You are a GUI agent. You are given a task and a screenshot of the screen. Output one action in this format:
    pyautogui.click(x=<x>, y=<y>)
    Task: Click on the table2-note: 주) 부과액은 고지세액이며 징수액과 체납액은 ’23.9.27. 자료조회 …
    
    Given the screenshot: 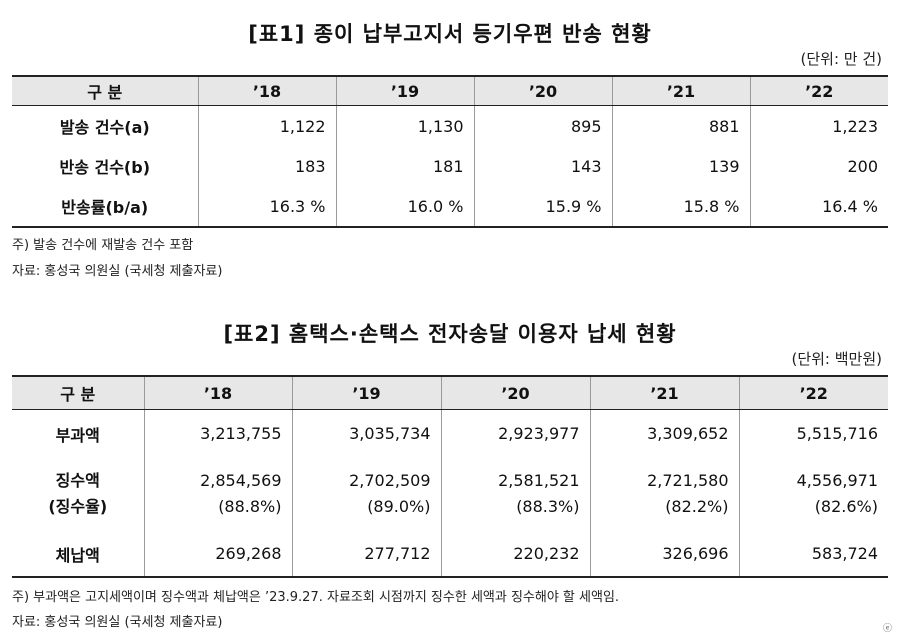 What is the action you would take?
    pyautogui.click(x=316, y=597)
    